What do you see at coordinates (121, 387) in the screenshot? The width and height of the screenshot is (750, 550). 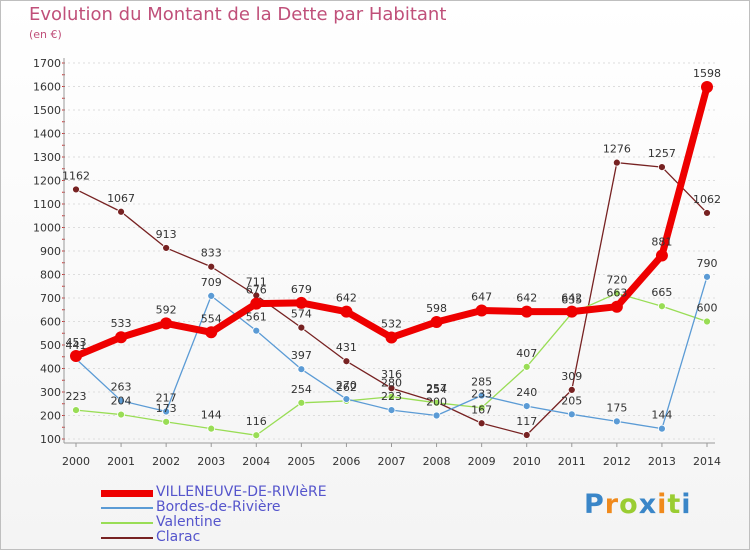 I see `data-label: 263` at bounding box center [121, 387].